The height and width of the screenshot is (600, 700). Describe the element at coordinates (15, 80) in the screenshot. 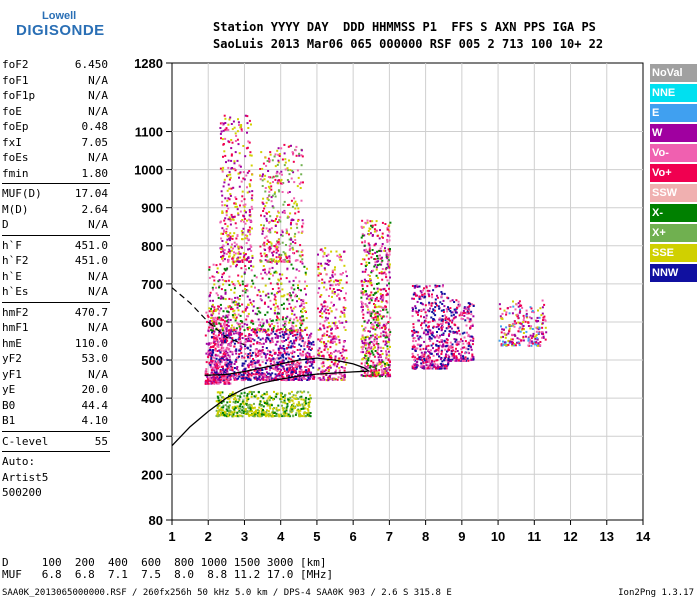

I see `param-name: foF1` at that location.